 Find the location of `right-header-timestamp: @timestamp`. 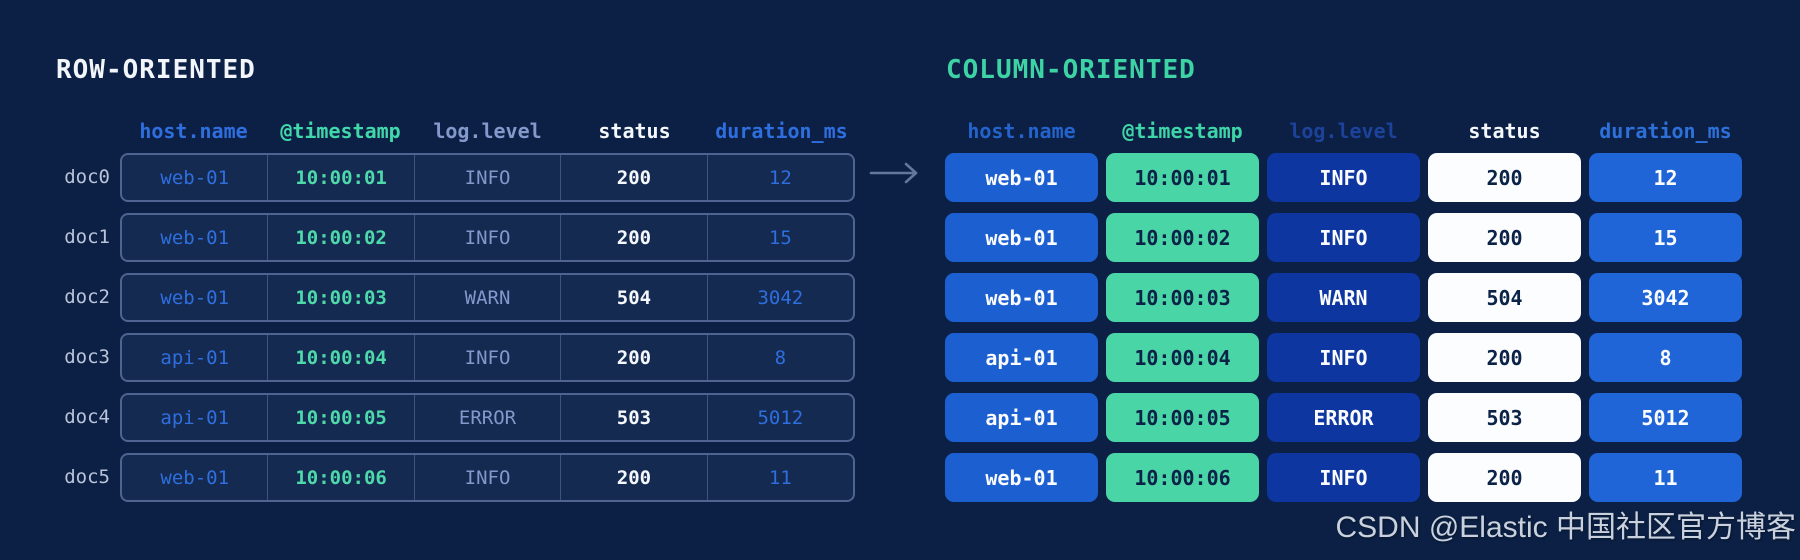

right-header-timestamp: @timestamp is located at coordinates (1182, 131).